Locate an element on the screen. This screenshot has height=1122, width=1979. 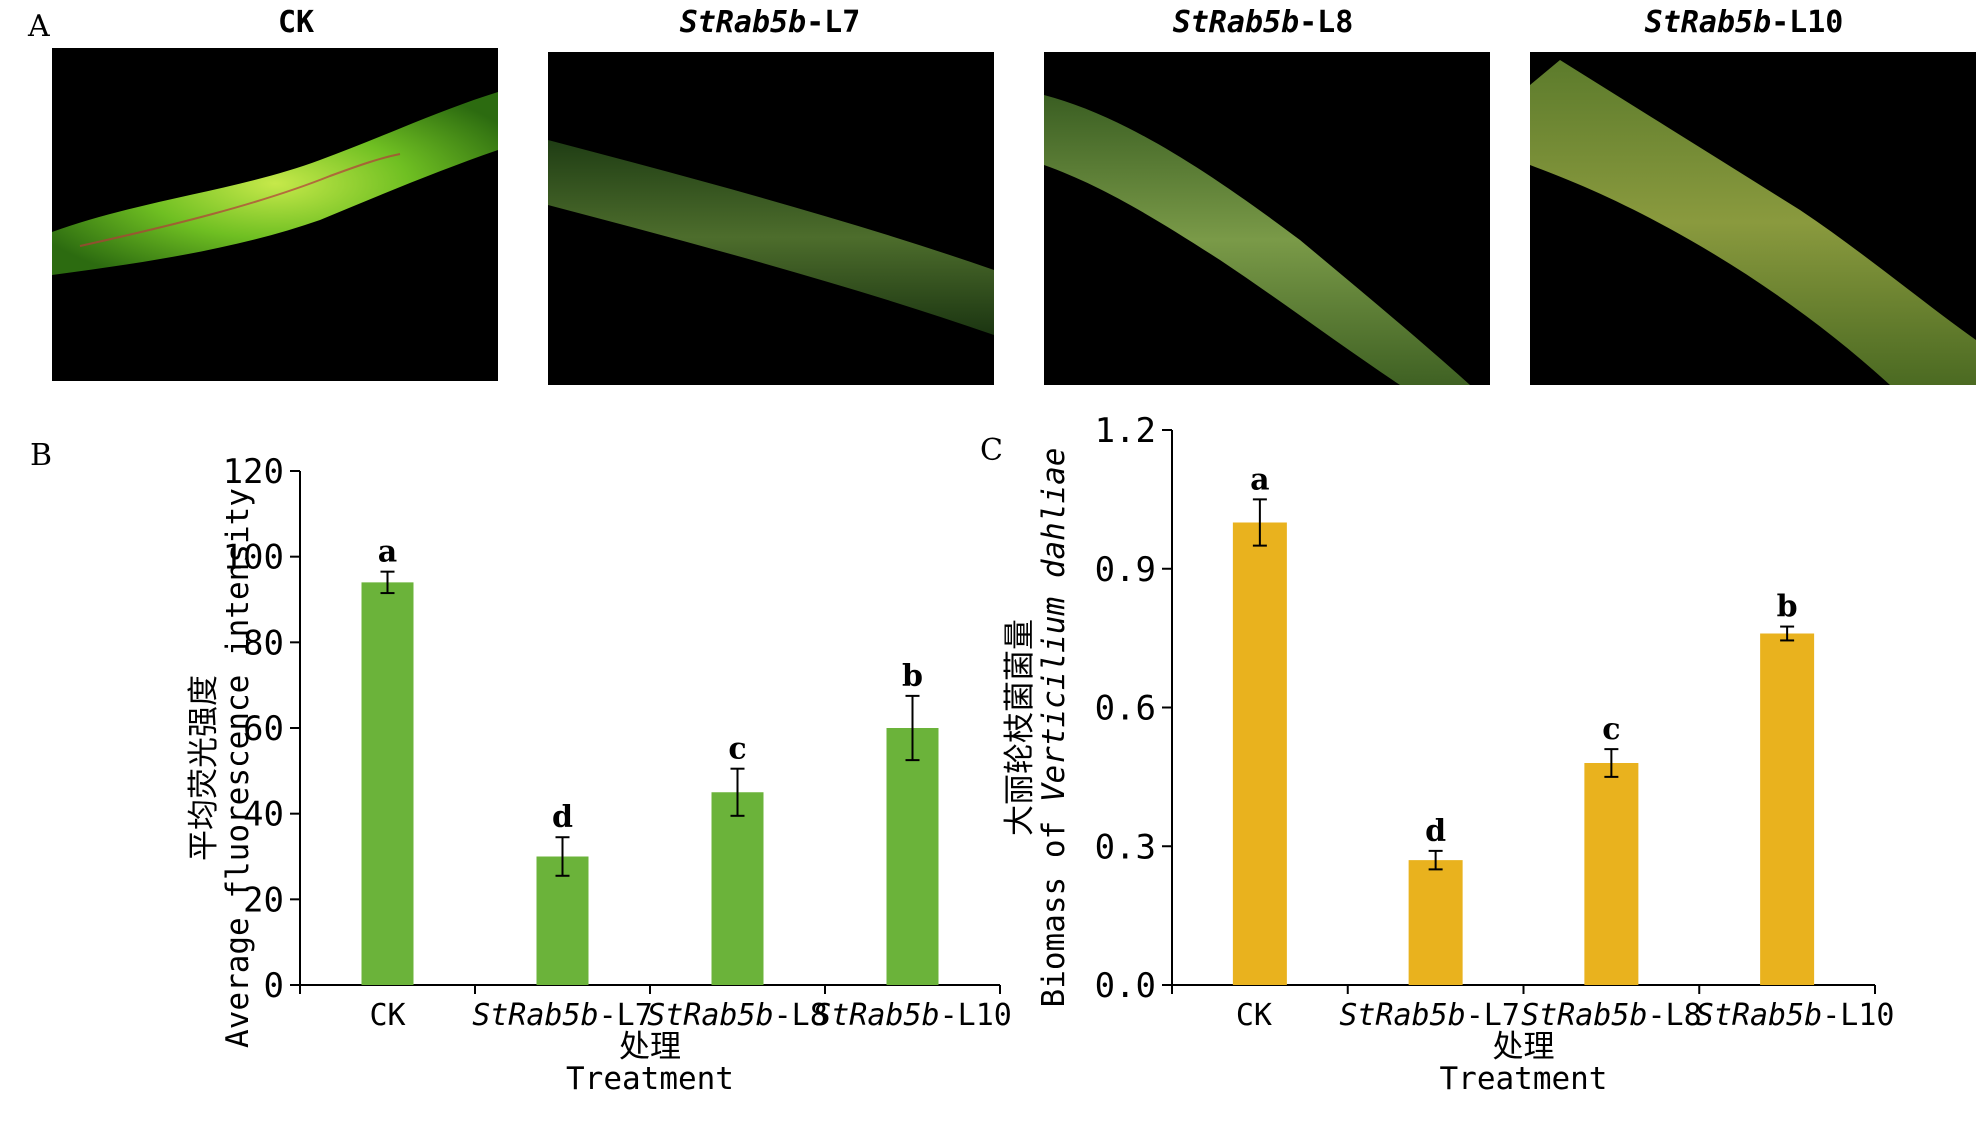
micrograph-l7-title: StRab5b-L7 is located at coordinates (770, 22).